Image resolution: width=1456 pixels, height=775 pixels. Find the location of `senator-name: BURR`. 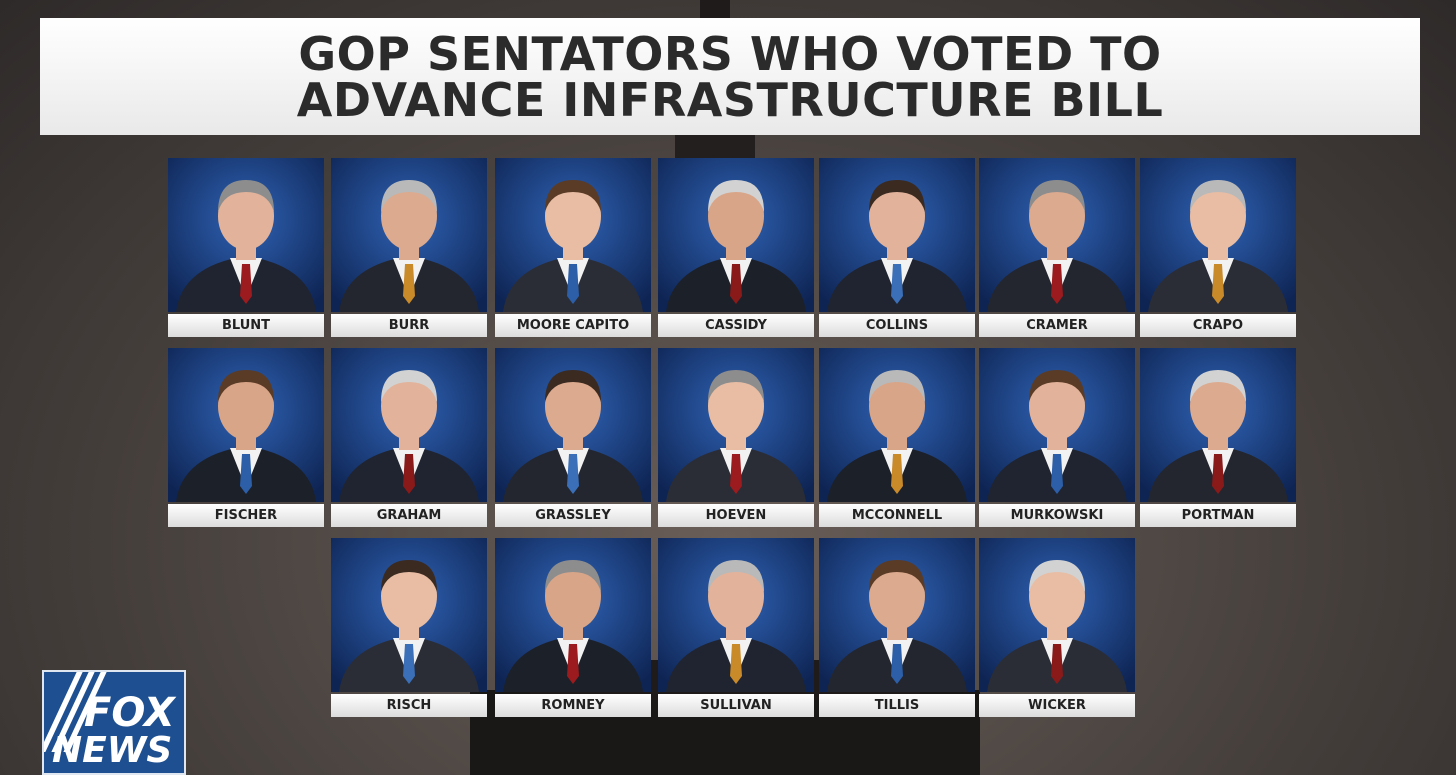

senator-name: BURR is located at coordinates (409, 325).